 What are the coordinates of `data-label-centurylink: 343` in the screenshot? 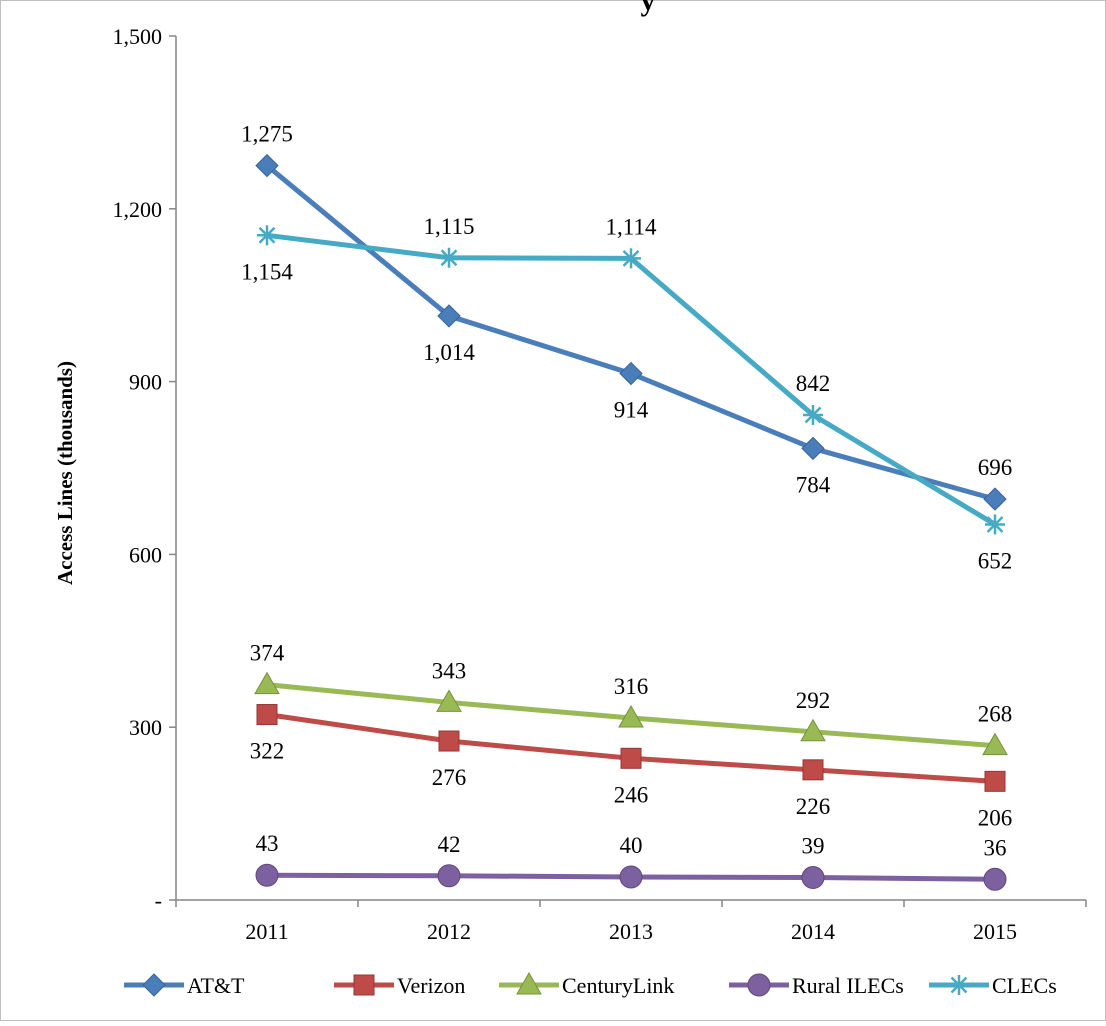 It's located at (449, 670).